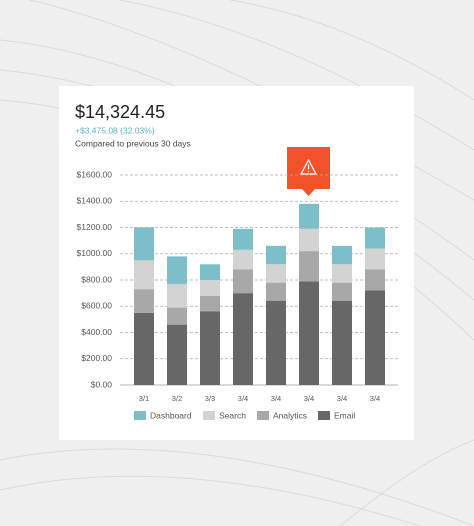  I want to click on legend-label: Dashboard, so click(171, 415).